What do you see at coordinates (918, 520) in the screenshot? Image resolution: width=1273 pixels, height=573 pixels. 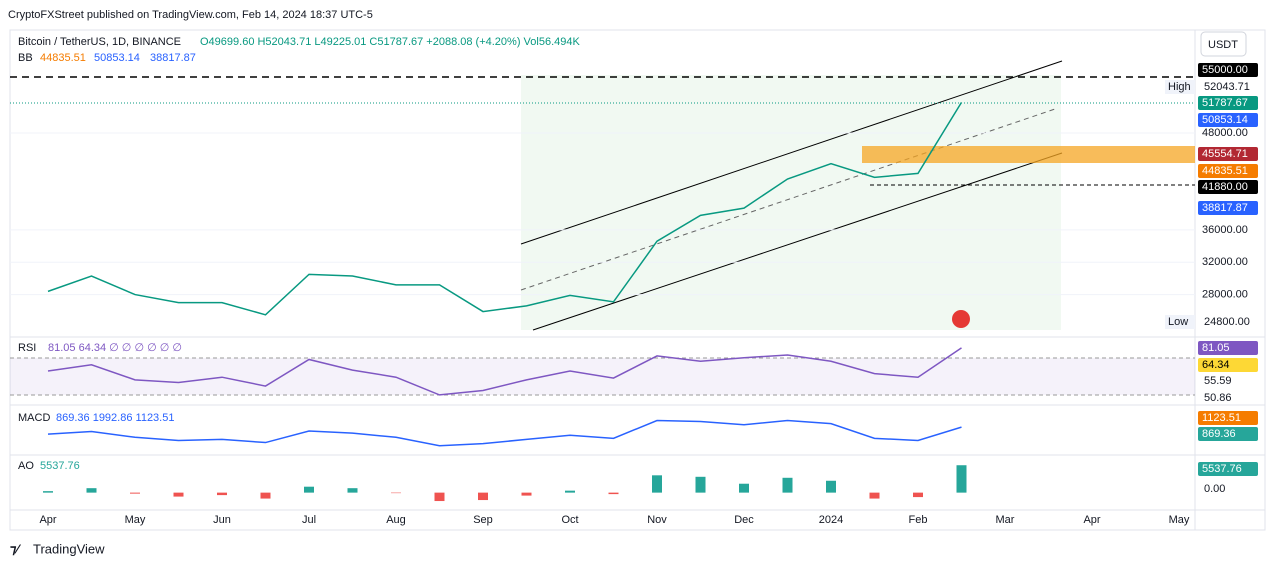 I see `x-tick-label: Feb` at bounding box center [918, 520].